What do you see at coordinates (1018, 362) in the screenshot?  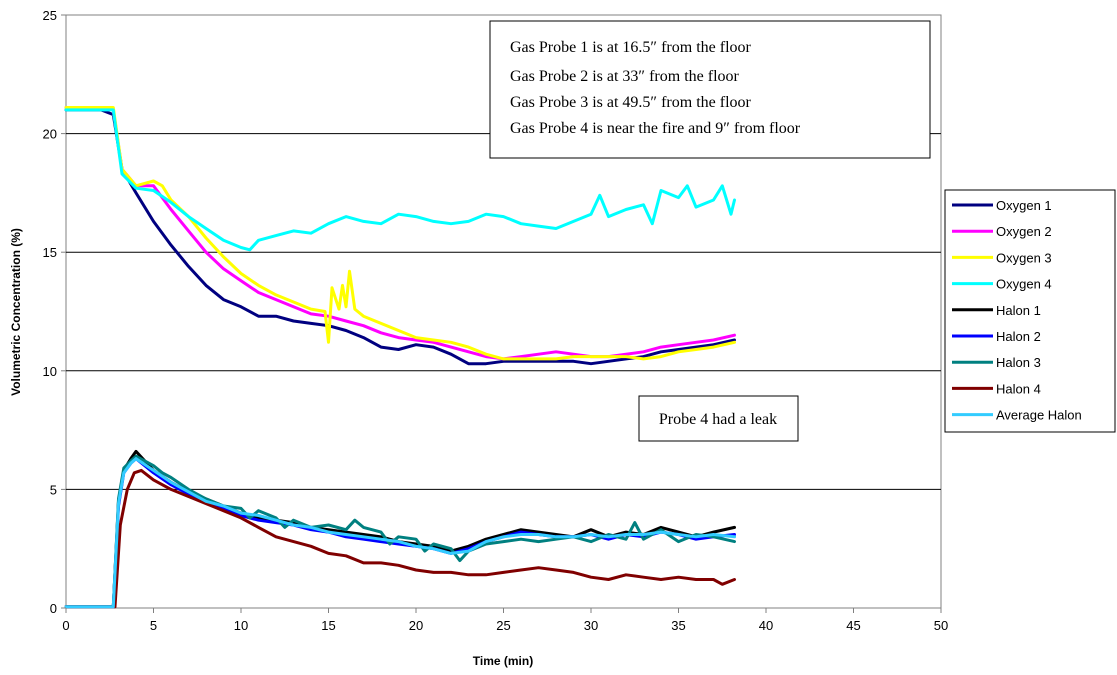 I see `legend-label-halon-3: Halon 3` at bounding box center [1018, 362].